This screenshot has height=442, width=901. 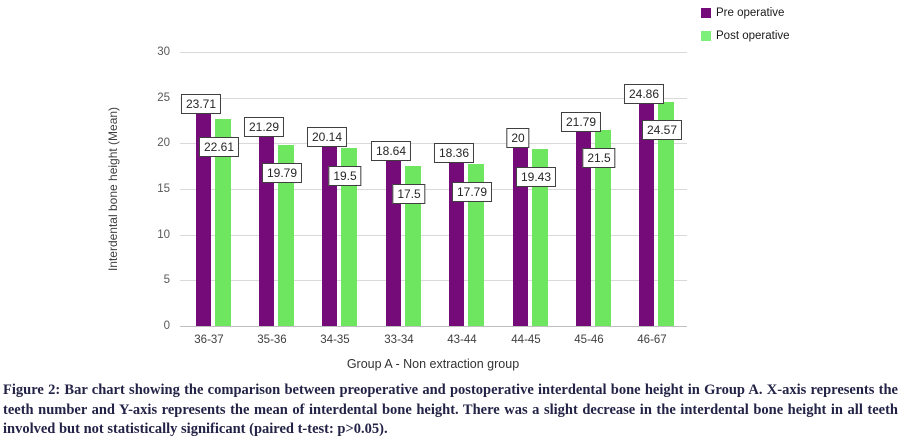 What do you see at coordinates (163, 189) in the screenshot?
I see `y-tick-label: 15` at bounding box center [163, 189].